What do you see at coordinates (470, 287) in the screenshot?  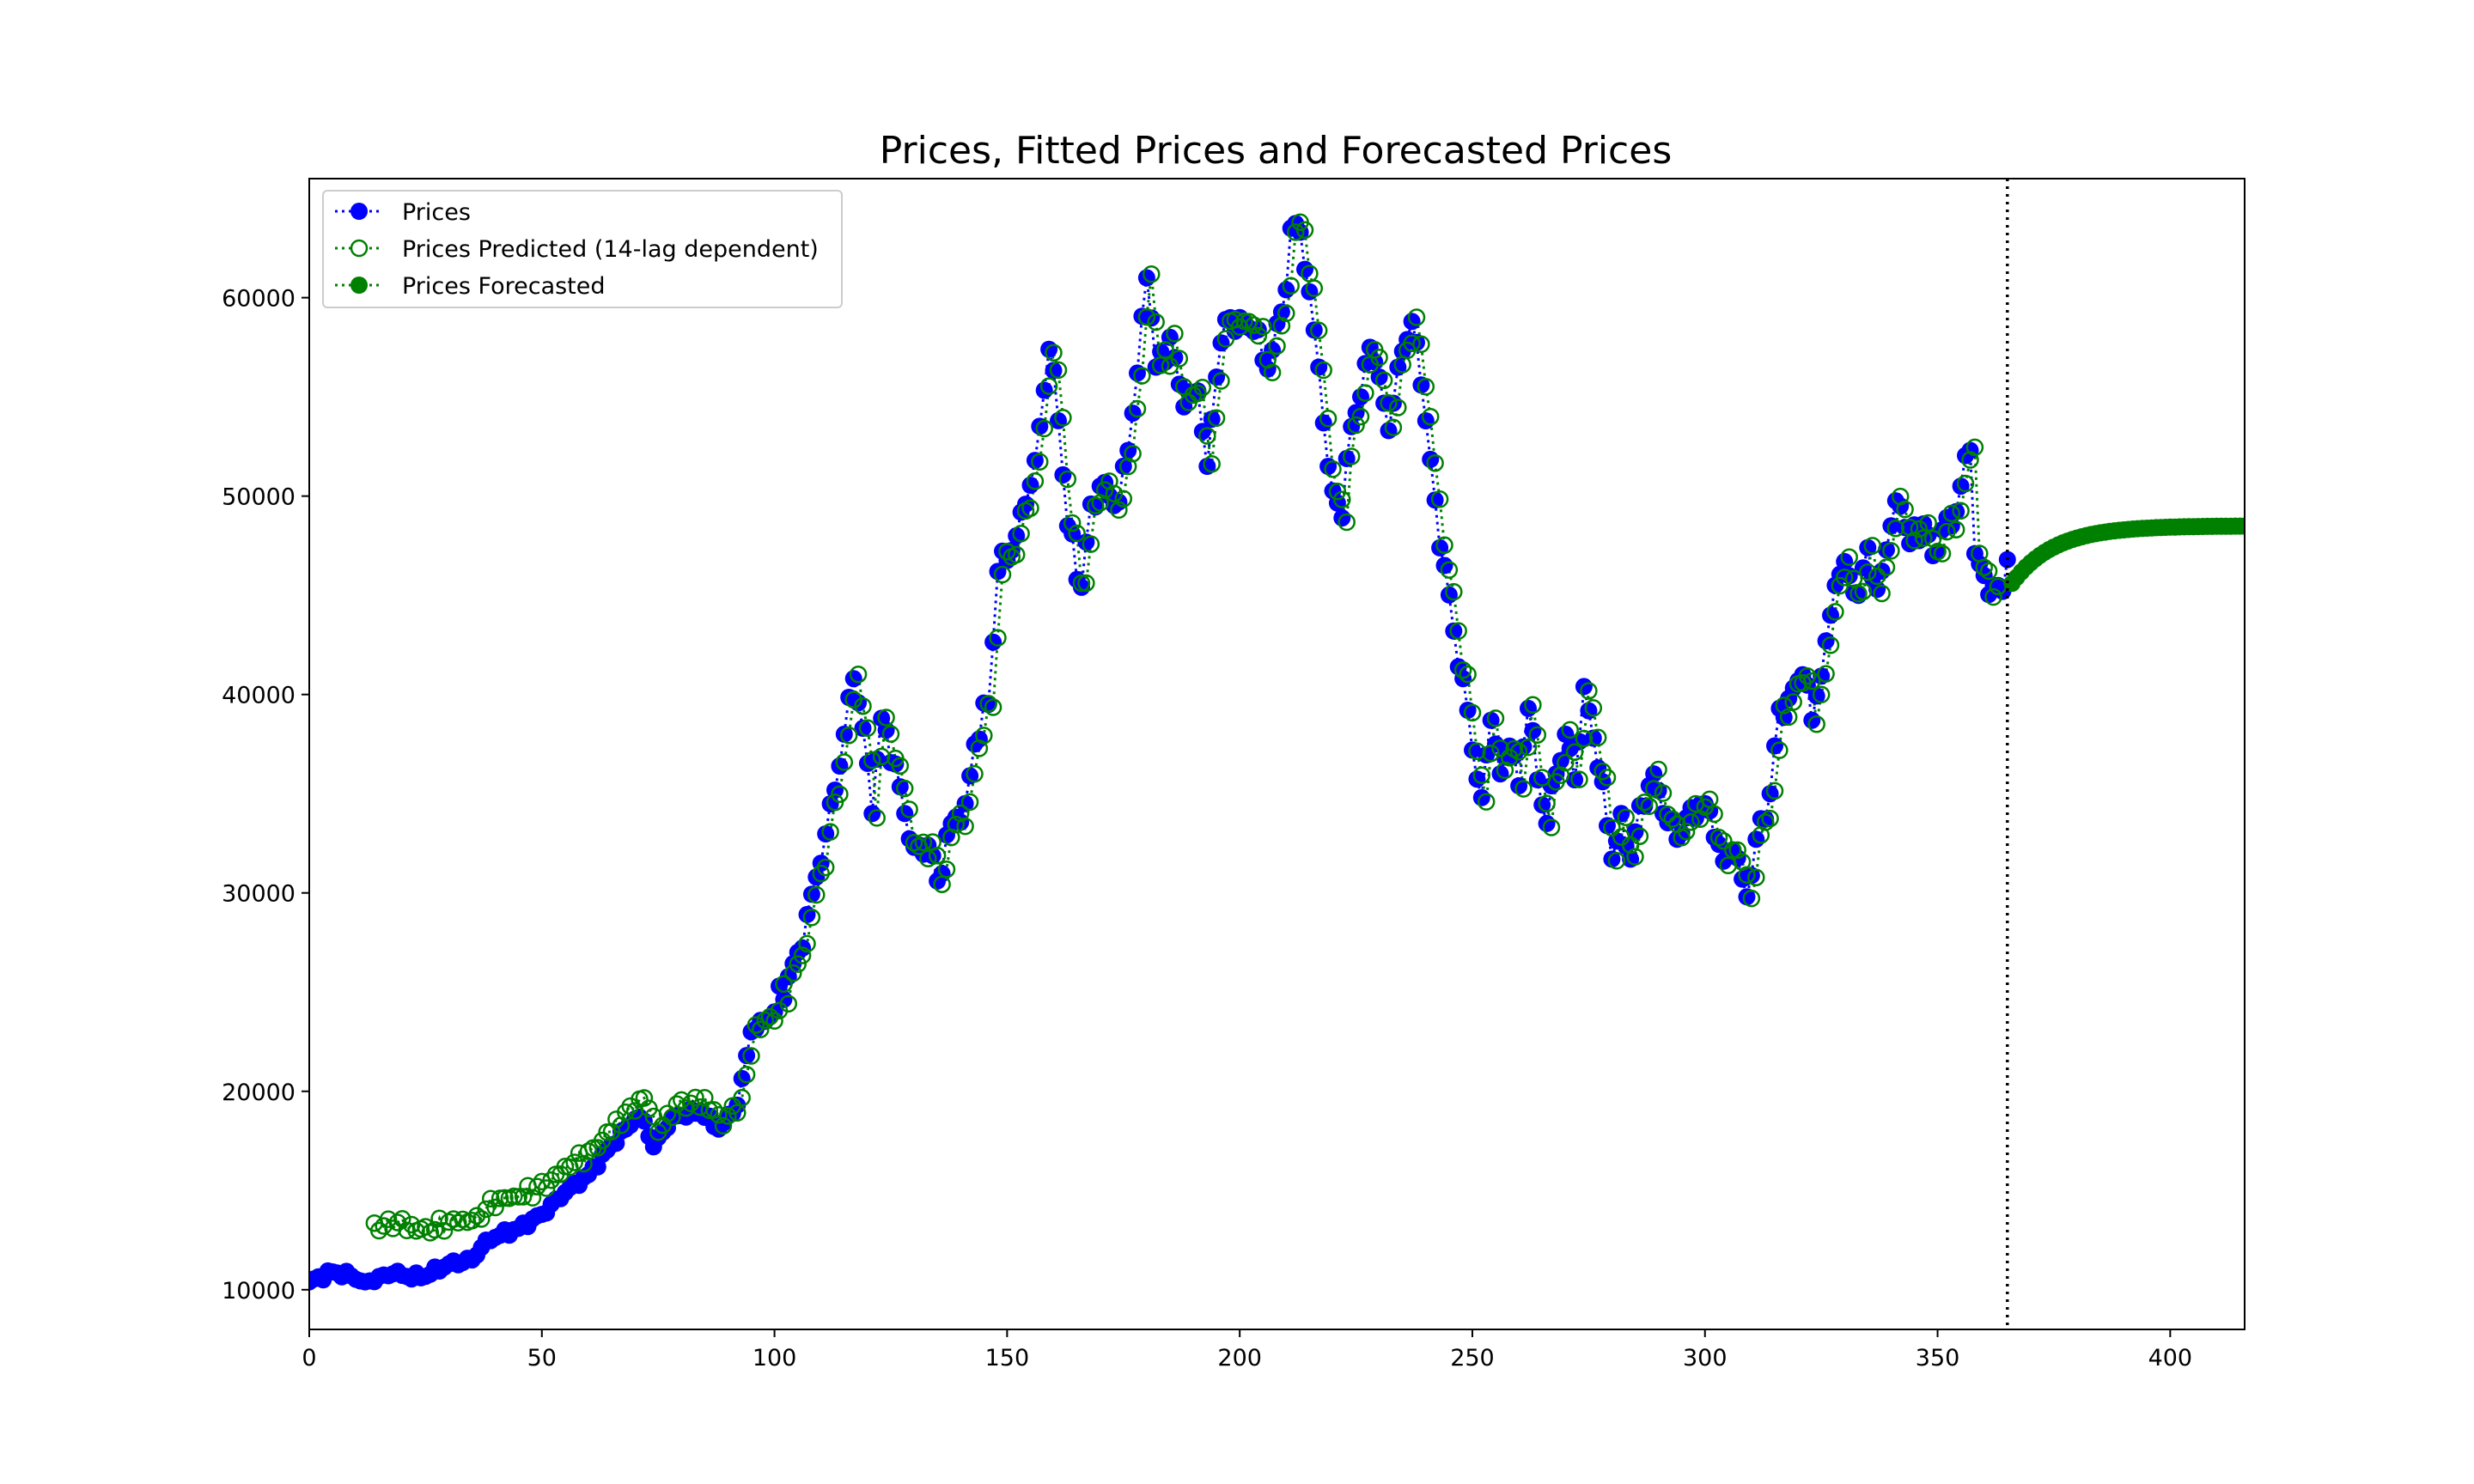 I see `legend-entry-forecasted: Prices Forecasted` at bounding box center [470, 287].